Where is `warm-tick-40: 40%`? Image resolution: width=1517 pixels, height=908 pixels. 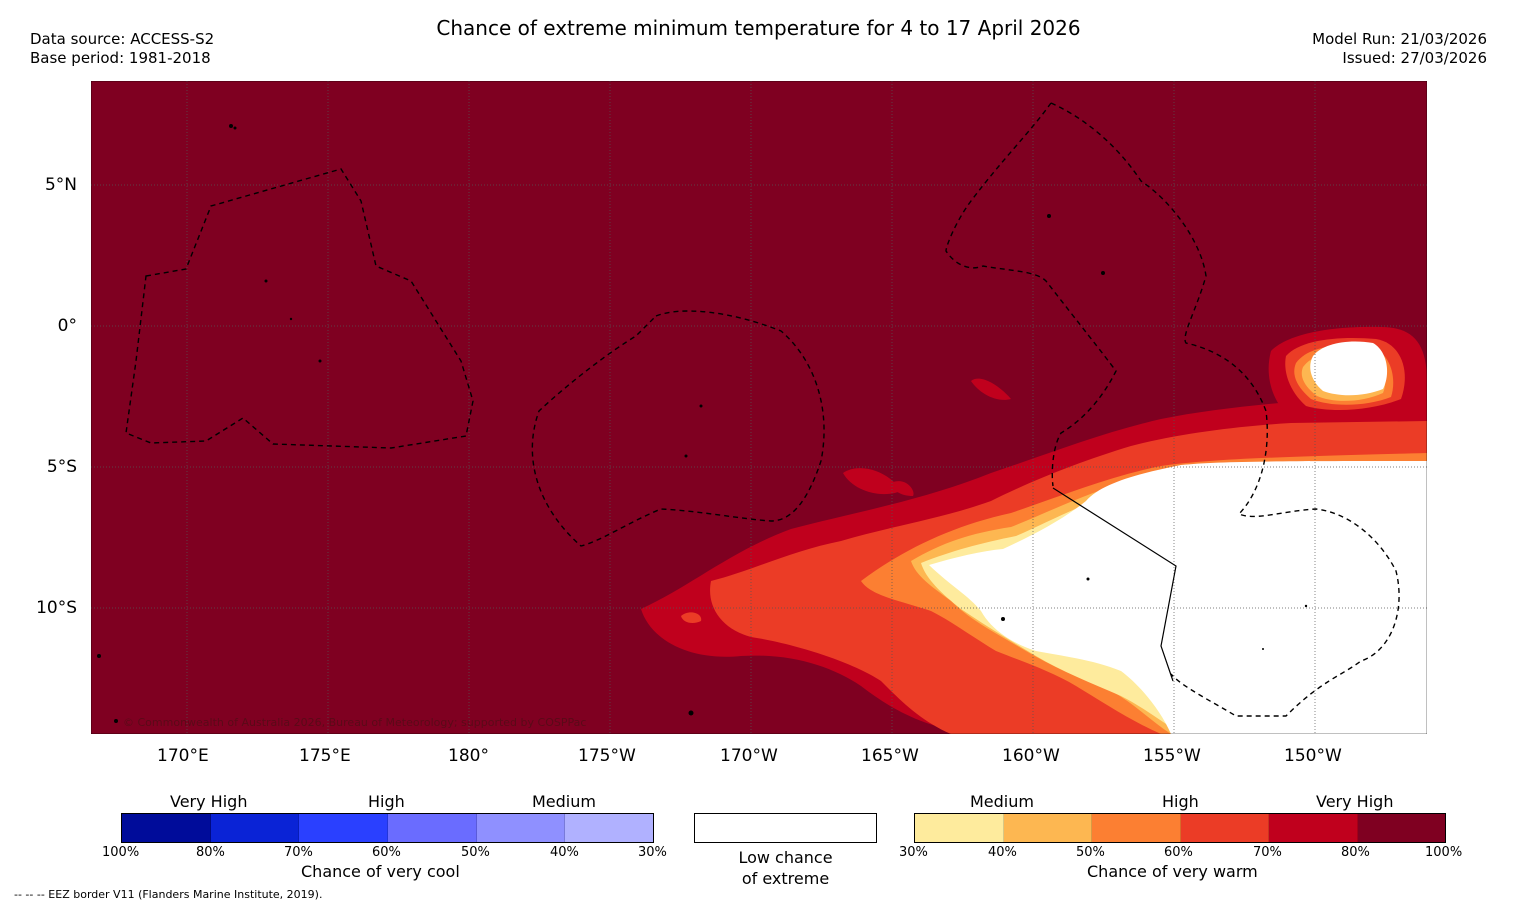 warm-tick-40: 40% is located at coordinates (1002, 852).